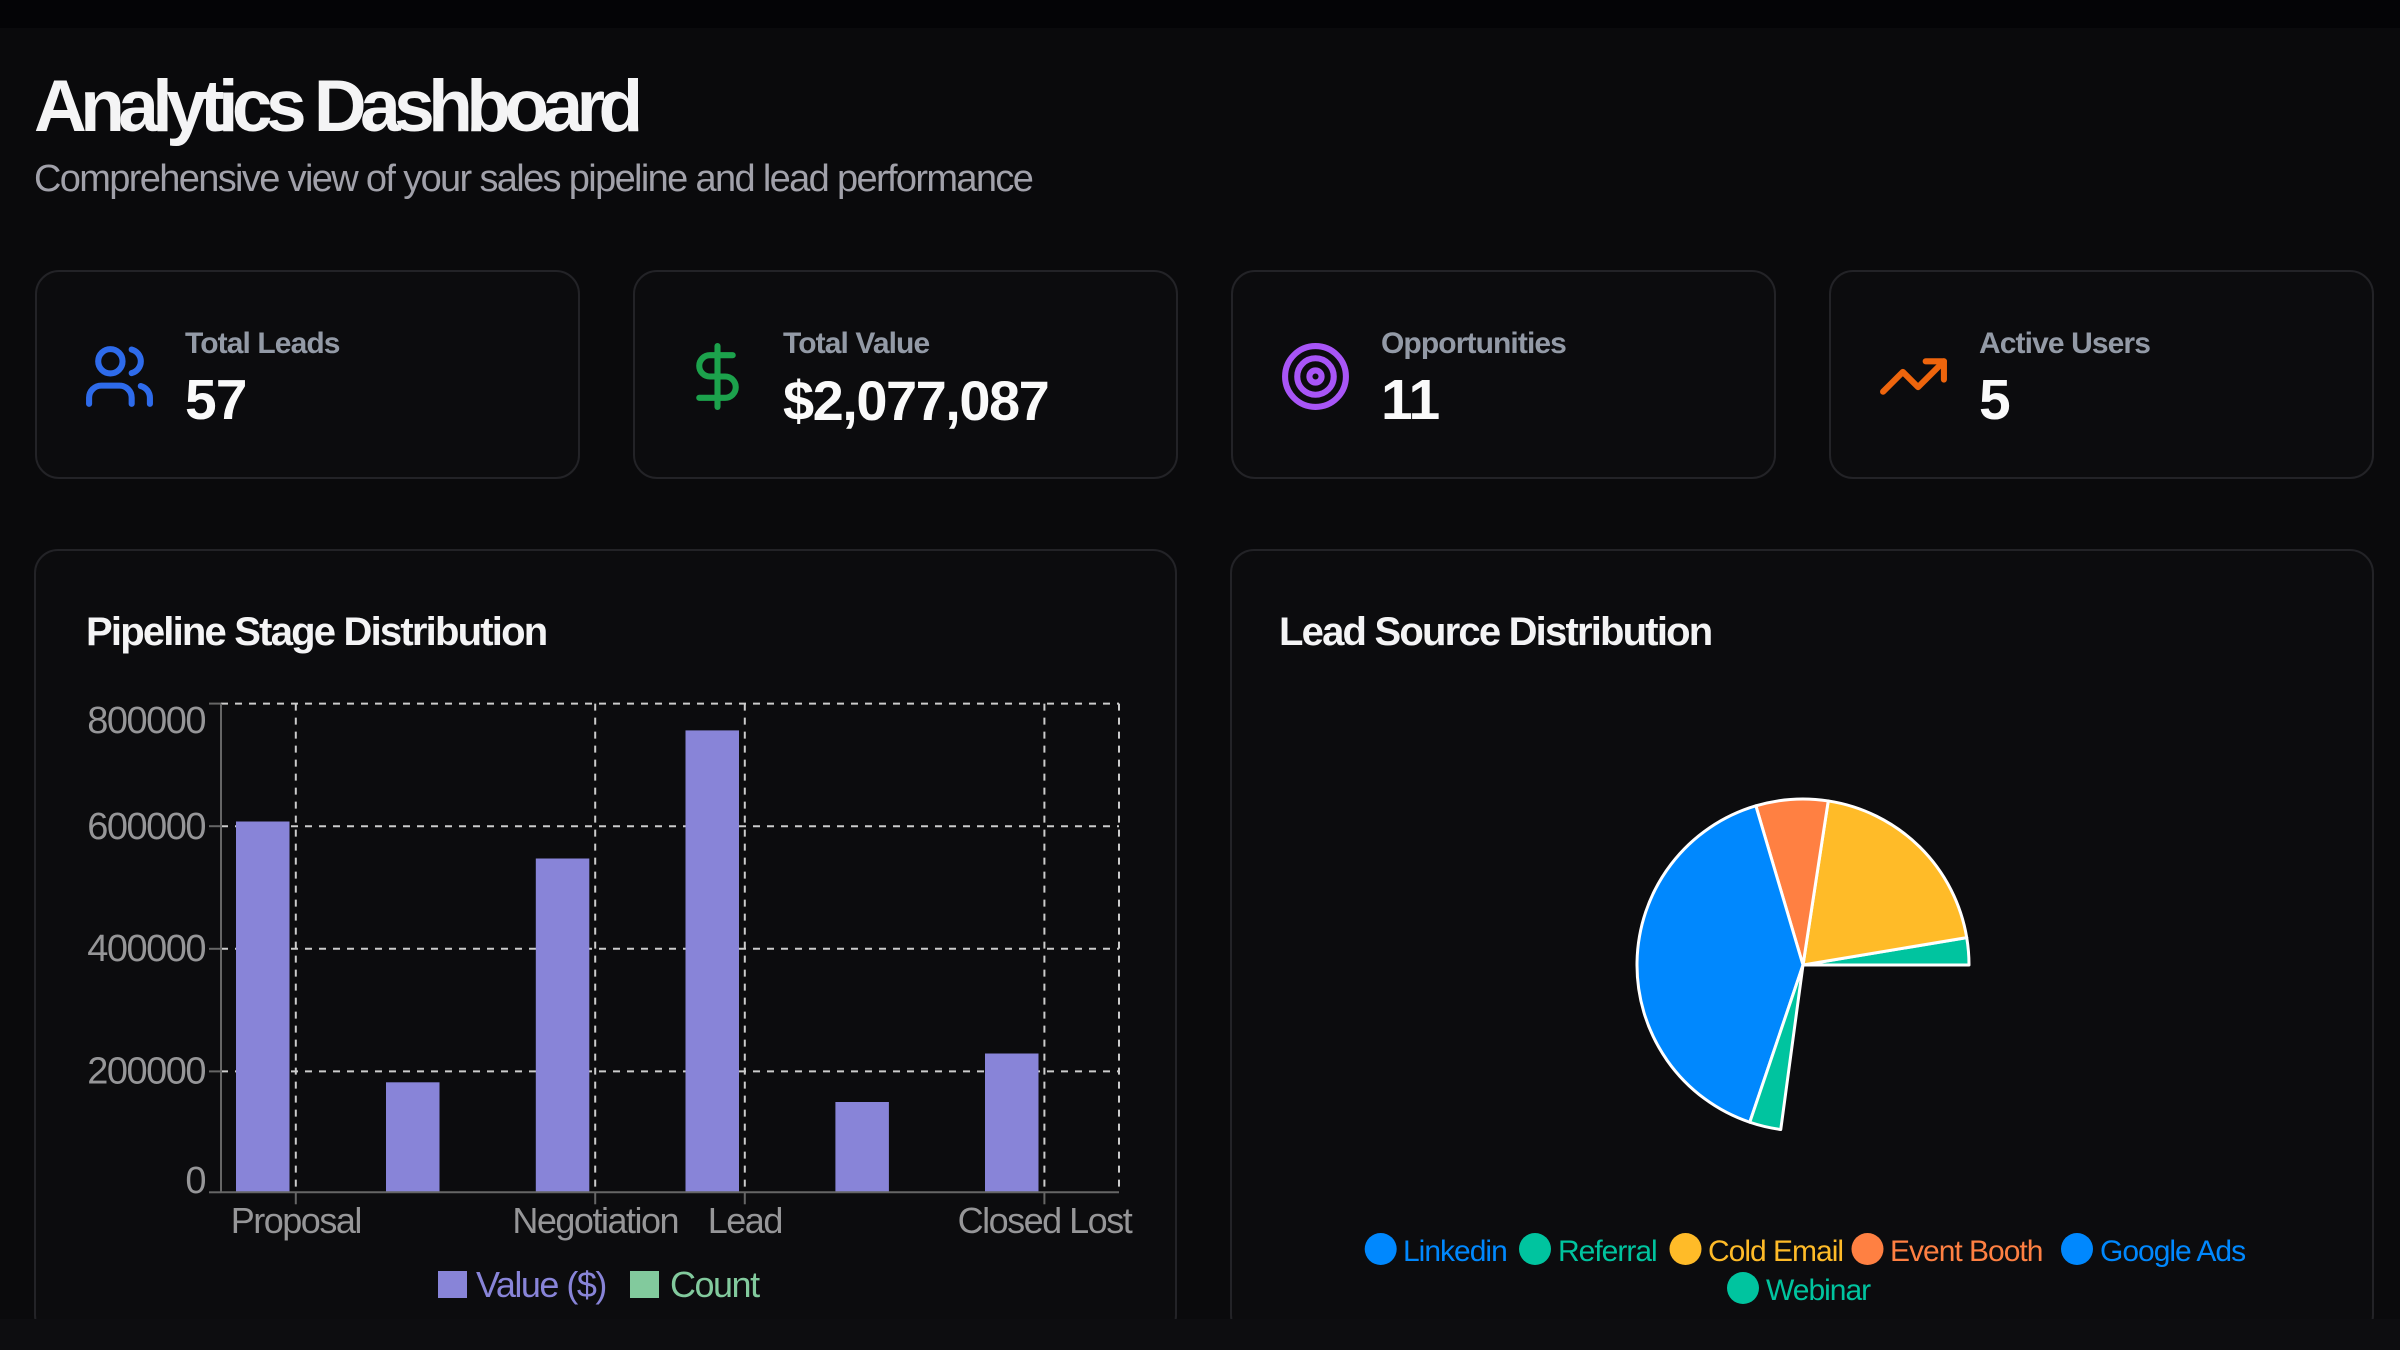 The width and height of the screenshot is (2400, 1350). Describe the element at coordinates (195, 1181) in the screenshot. I see `svg-text: 0` at that location.